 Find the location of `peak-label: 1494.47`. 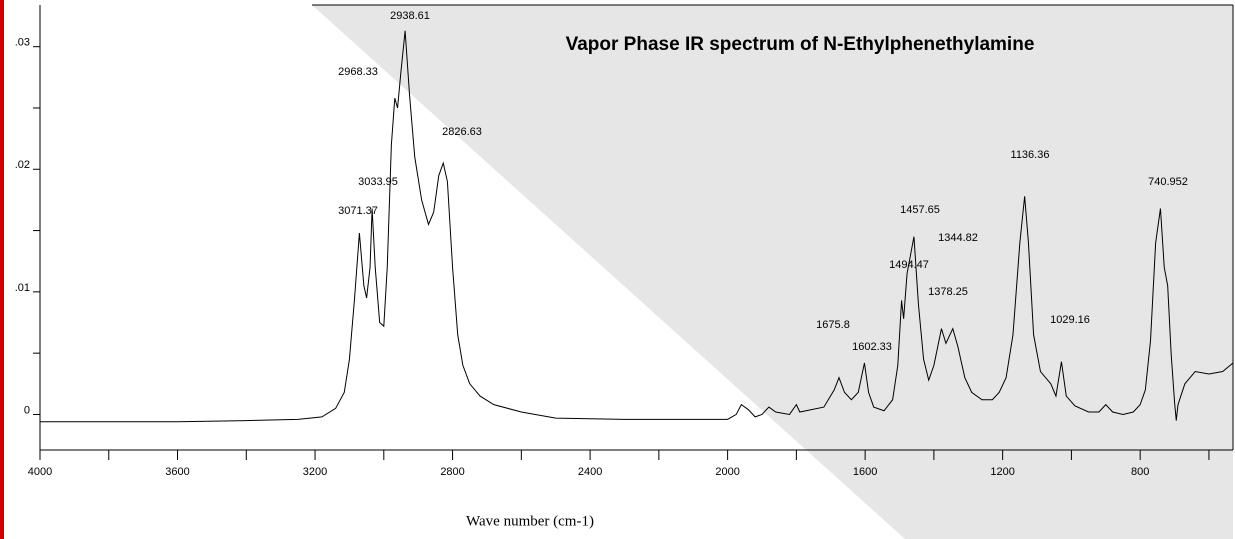

peak-label: 1494.47 is located at coordinates (909, 265).